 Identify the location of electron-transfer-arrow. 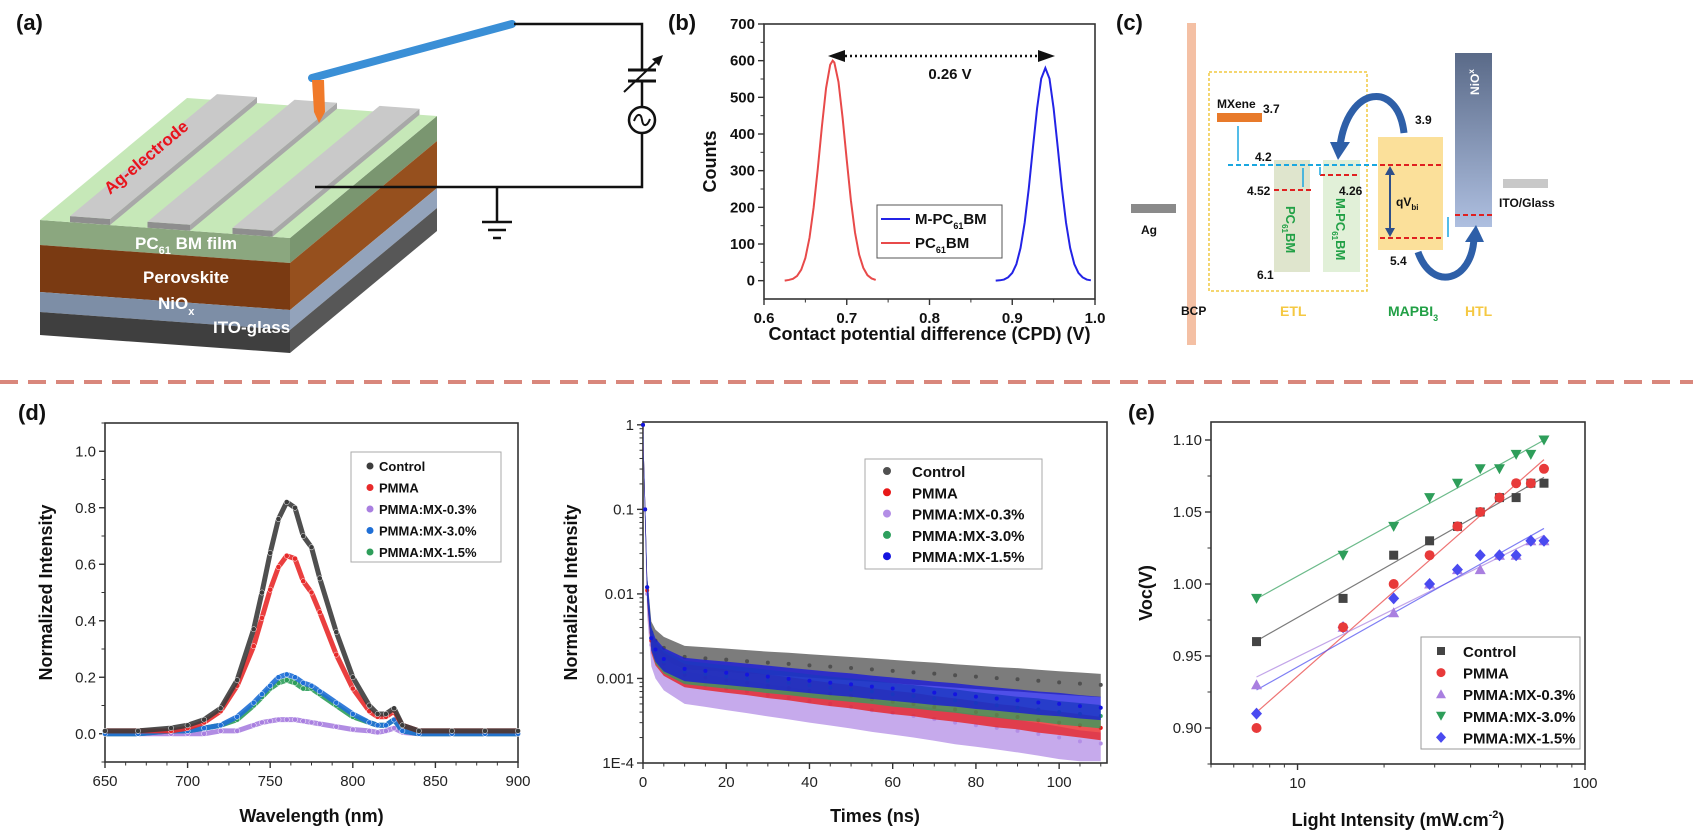
(1372, 120).